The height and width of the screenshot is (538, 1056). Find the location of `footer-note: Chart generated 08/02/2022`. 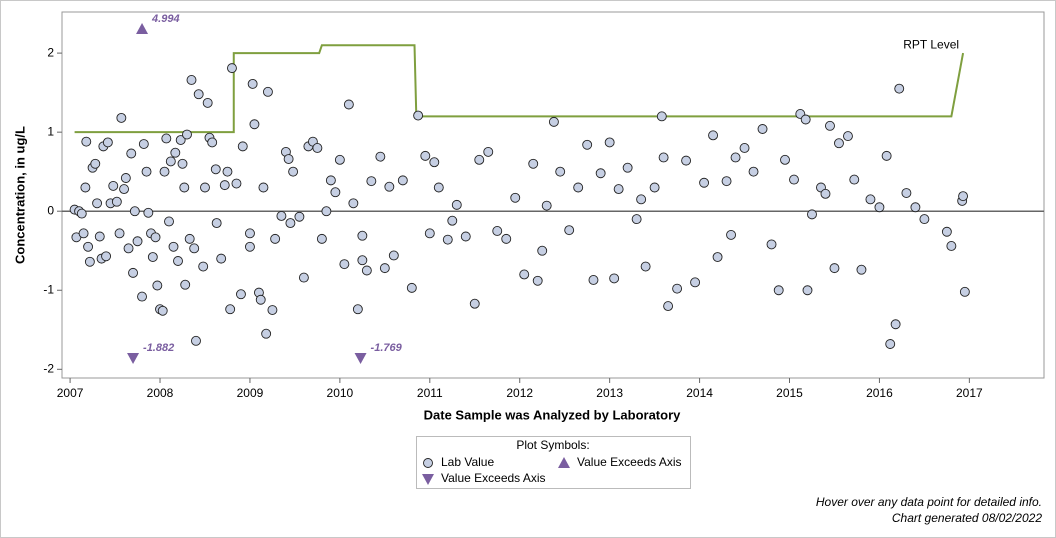

footer-note: Chart generated 08/02/2022 is located at coordinates (967, 518).